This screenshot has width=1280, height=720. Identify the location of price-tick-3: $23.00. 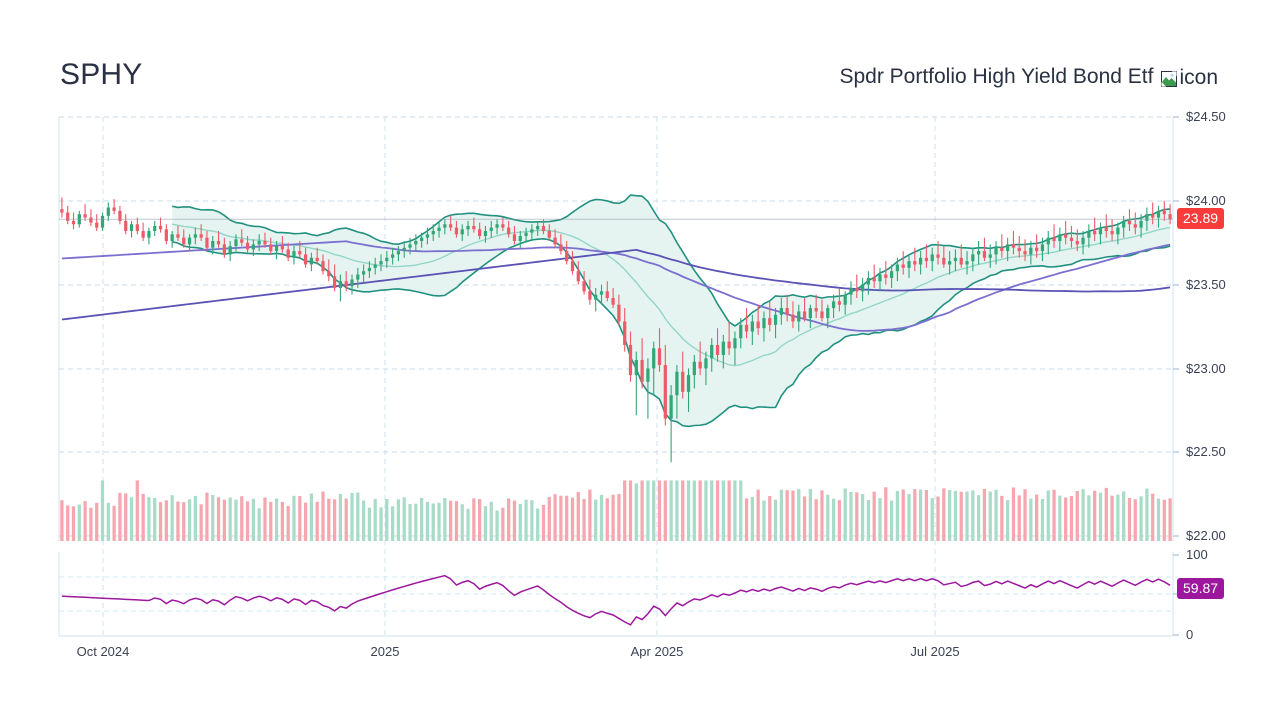
(1206, 368).